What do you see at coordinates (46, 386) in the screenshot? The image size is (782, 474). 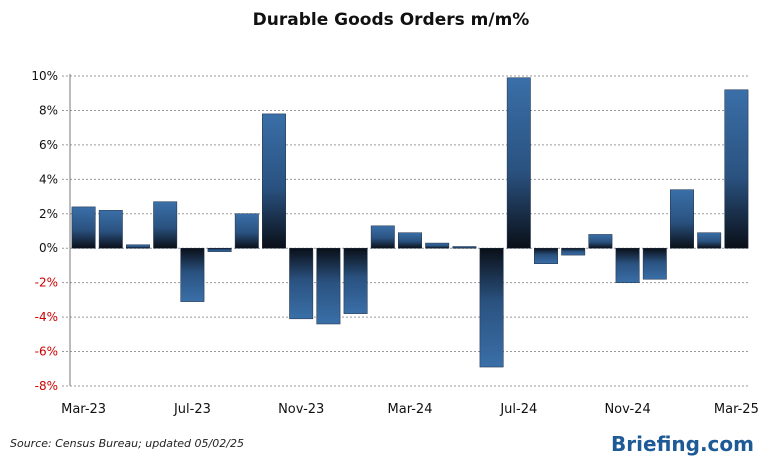 I see `y-tick-label: -8%` at bounding box center [46, 386].